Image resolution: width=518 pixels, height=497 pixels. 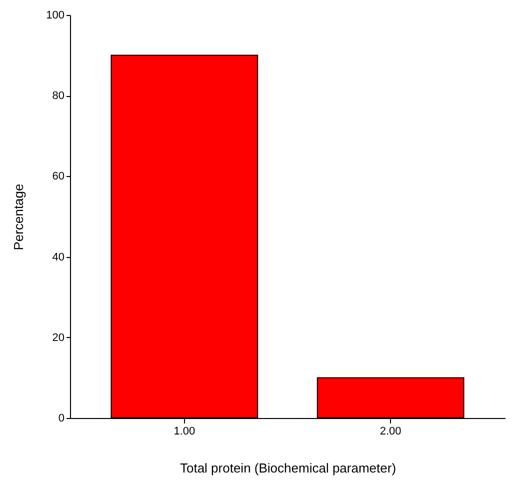 What do you see at coordinates (391, 432) in the screenshot?
I see `x-tick-label: 2.00` at bounding box center [391, 432].